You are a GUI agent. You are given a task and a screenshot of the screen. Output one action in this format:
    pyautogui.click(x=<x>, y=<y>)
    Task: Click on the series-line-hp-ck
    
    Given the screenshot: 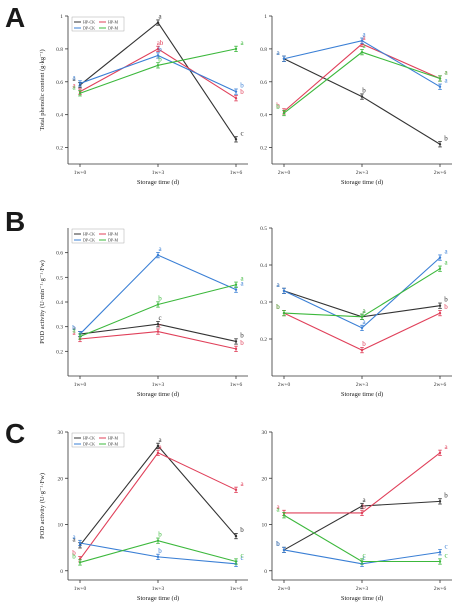 What is the action you would take?
    pyautogui.click(x=362, y=101)
    